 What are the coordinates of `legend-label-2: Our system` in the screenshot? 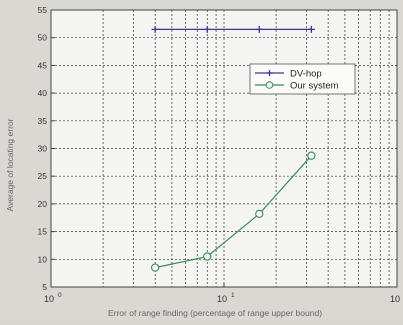 It's located at (314, 86).